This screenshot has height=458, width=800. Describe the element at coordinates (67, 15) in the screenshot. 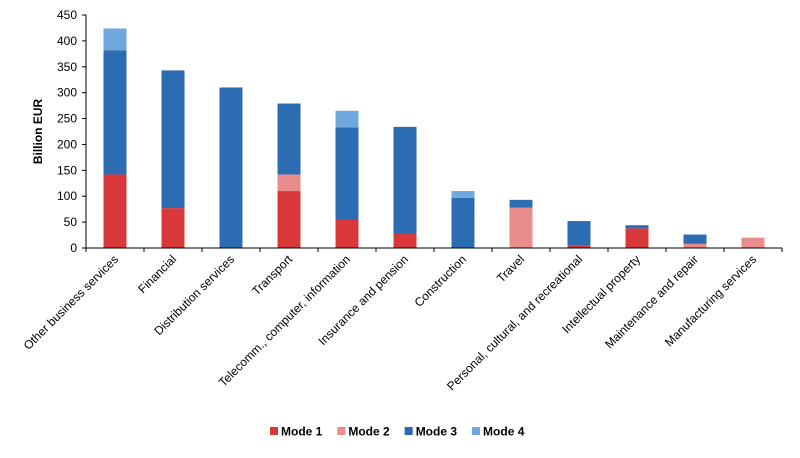

I see `y-tick-label: 450` at that location.